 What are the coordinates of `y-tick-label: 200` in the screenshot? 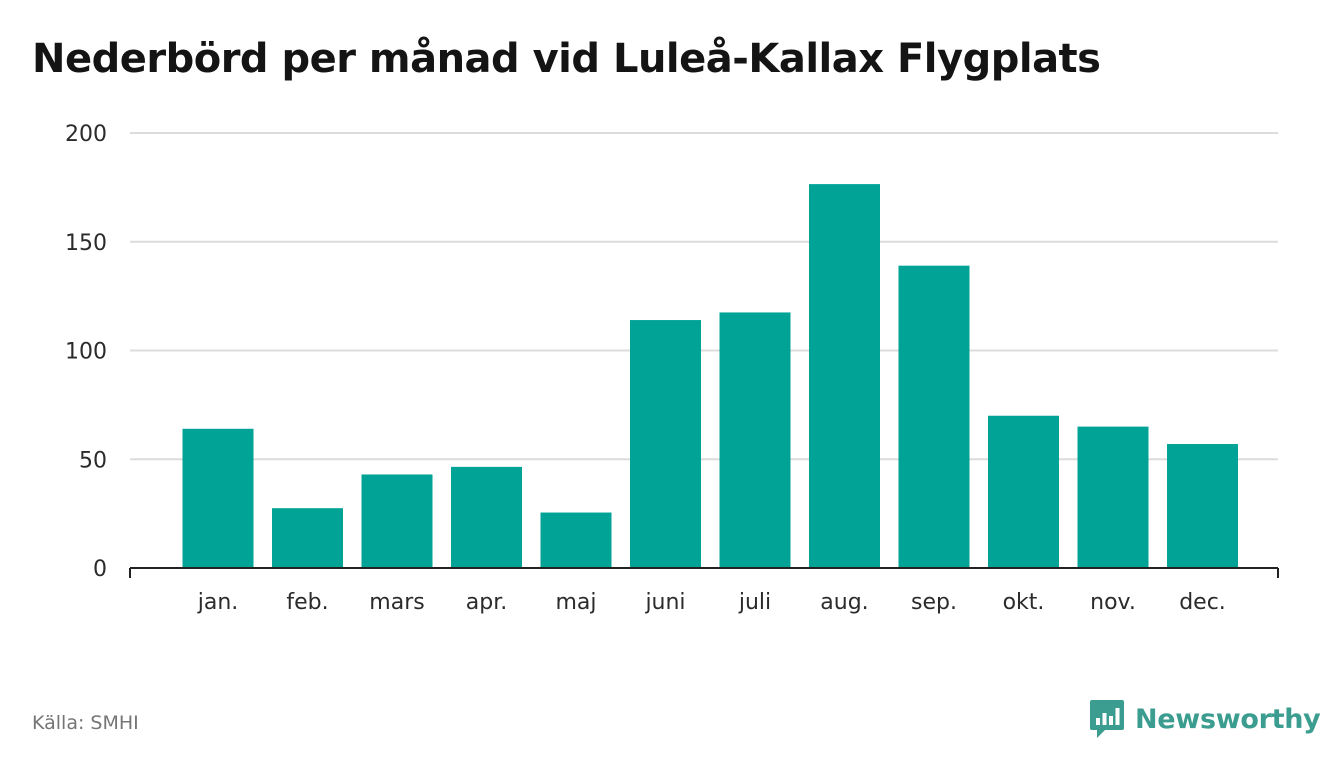 It's located at (86, 134).